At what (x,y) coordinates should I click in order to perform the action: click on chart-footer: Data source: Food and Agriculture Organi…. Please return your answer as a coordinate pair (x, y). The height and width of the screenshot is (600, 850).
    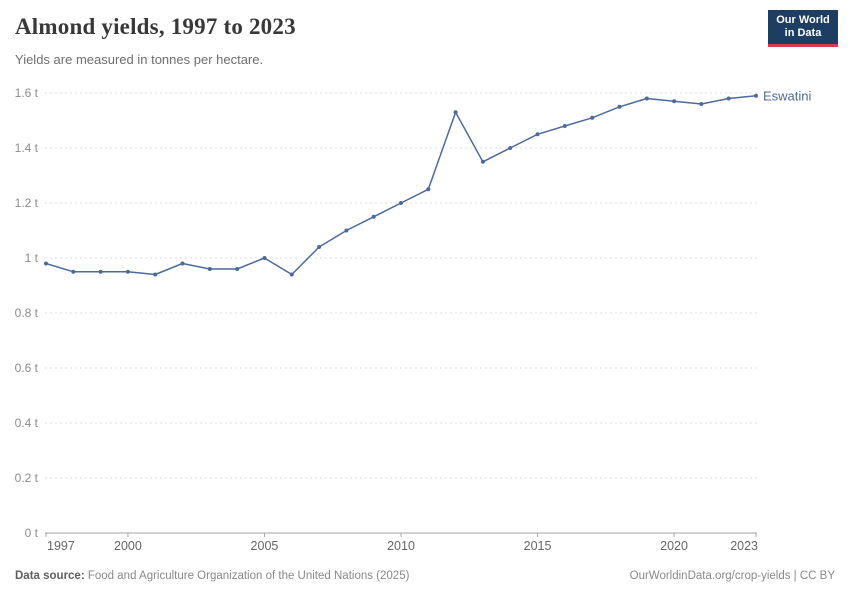
    Looking at the image, I should click on (425, 581).